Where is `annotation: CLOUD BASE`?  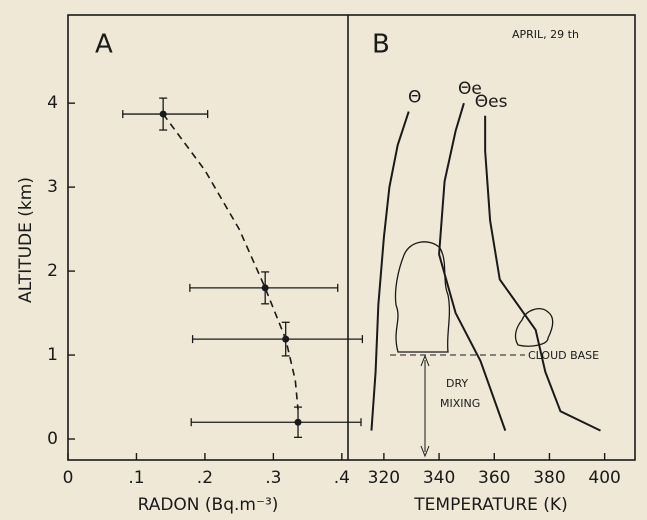
annotation: CLOUD BASE is located at coordinates (563, 355).